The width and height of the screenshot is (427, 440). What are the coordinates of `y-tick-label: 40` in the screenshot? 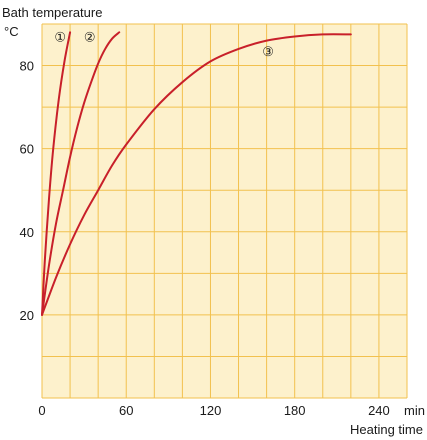 It's located at (27, 232).